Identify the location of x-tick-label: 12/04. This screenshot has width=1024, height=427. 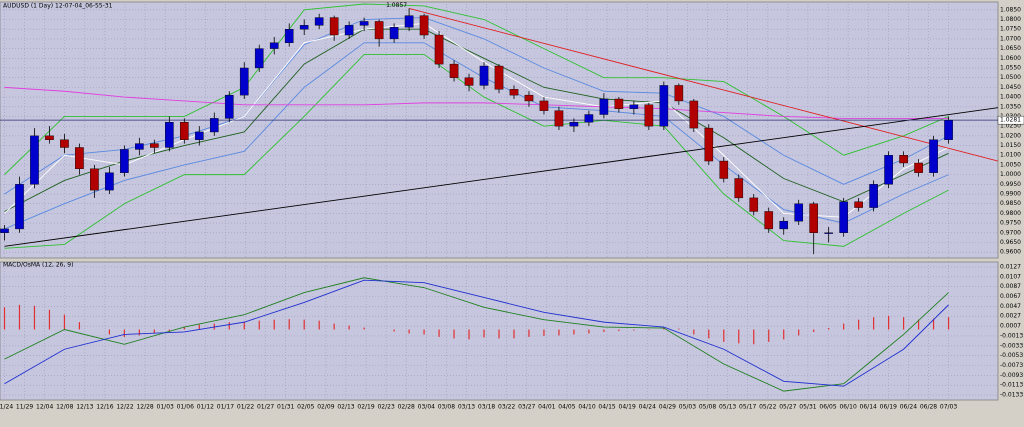
(44, 407).